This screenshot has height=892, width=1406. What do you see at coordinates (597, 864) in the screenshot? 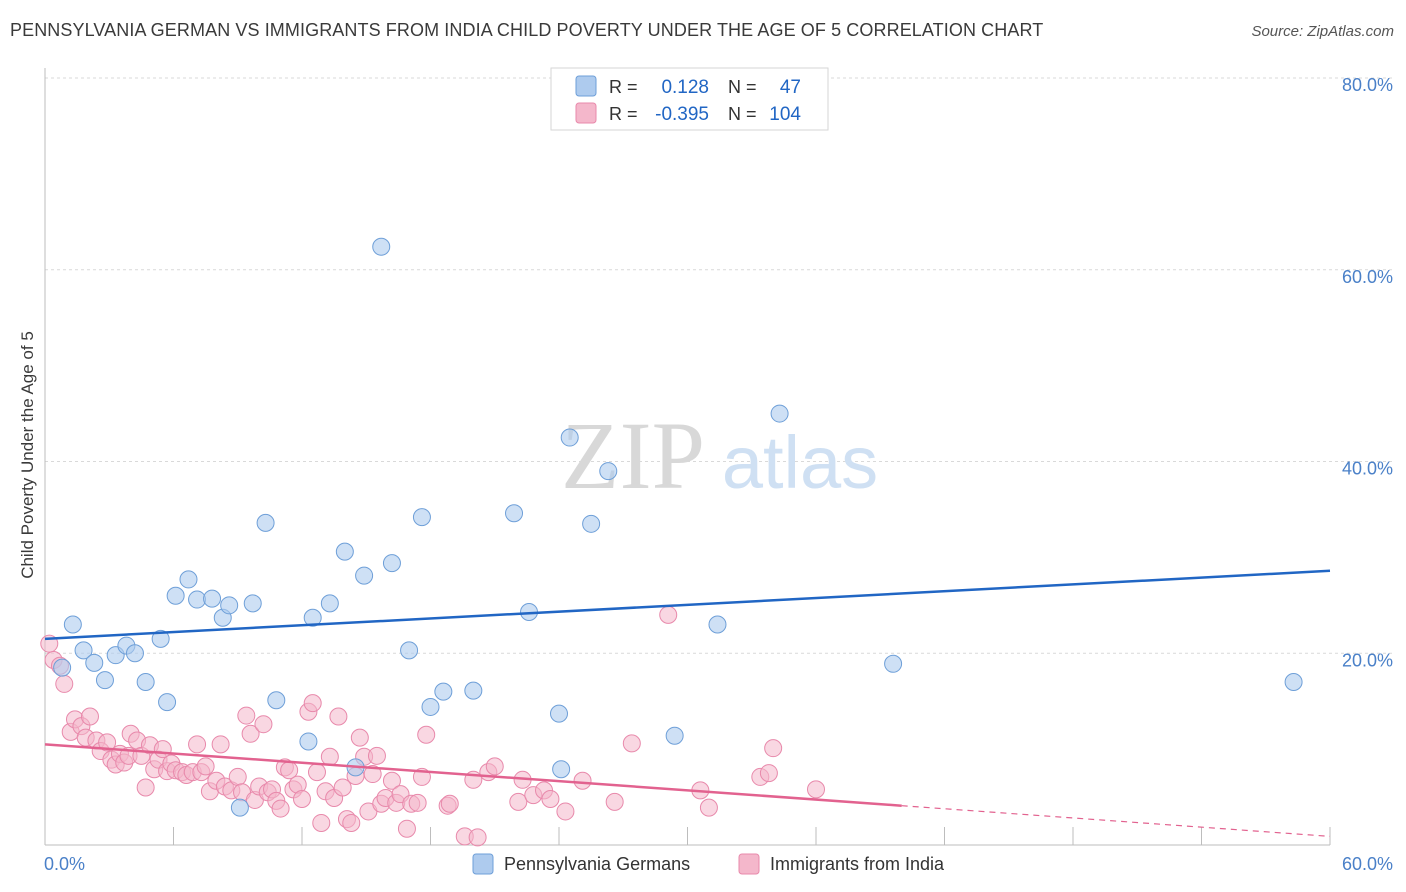
I see `legend-bottom-label-1: Pennsylvania Germans` at bounding box center [597, 864].